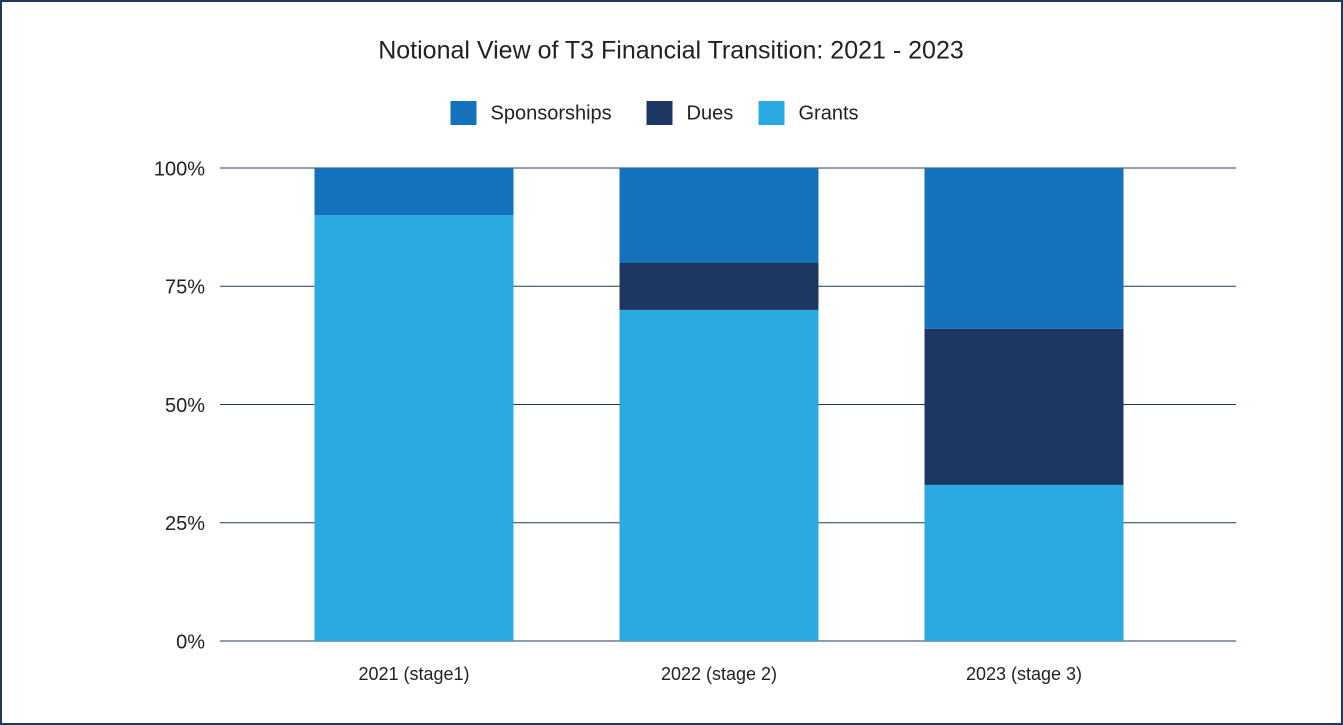 Image resolution: width=1343 pixels, height=725 pixels. Describe the element at coordinates (185, 406) in the screenshot. I see `y-tick-label: 50%` at that location.